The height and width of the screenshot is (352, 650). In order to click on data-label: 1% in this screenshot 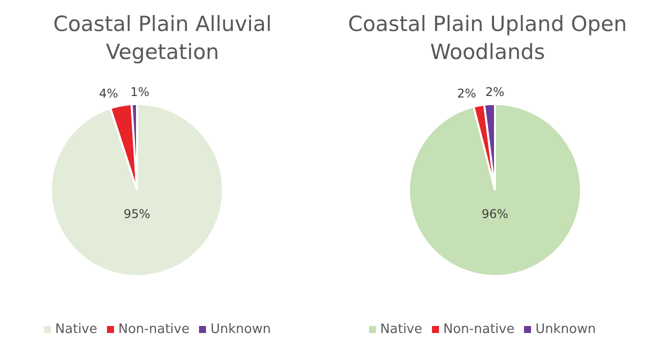, I will do `click(140, 92)`.